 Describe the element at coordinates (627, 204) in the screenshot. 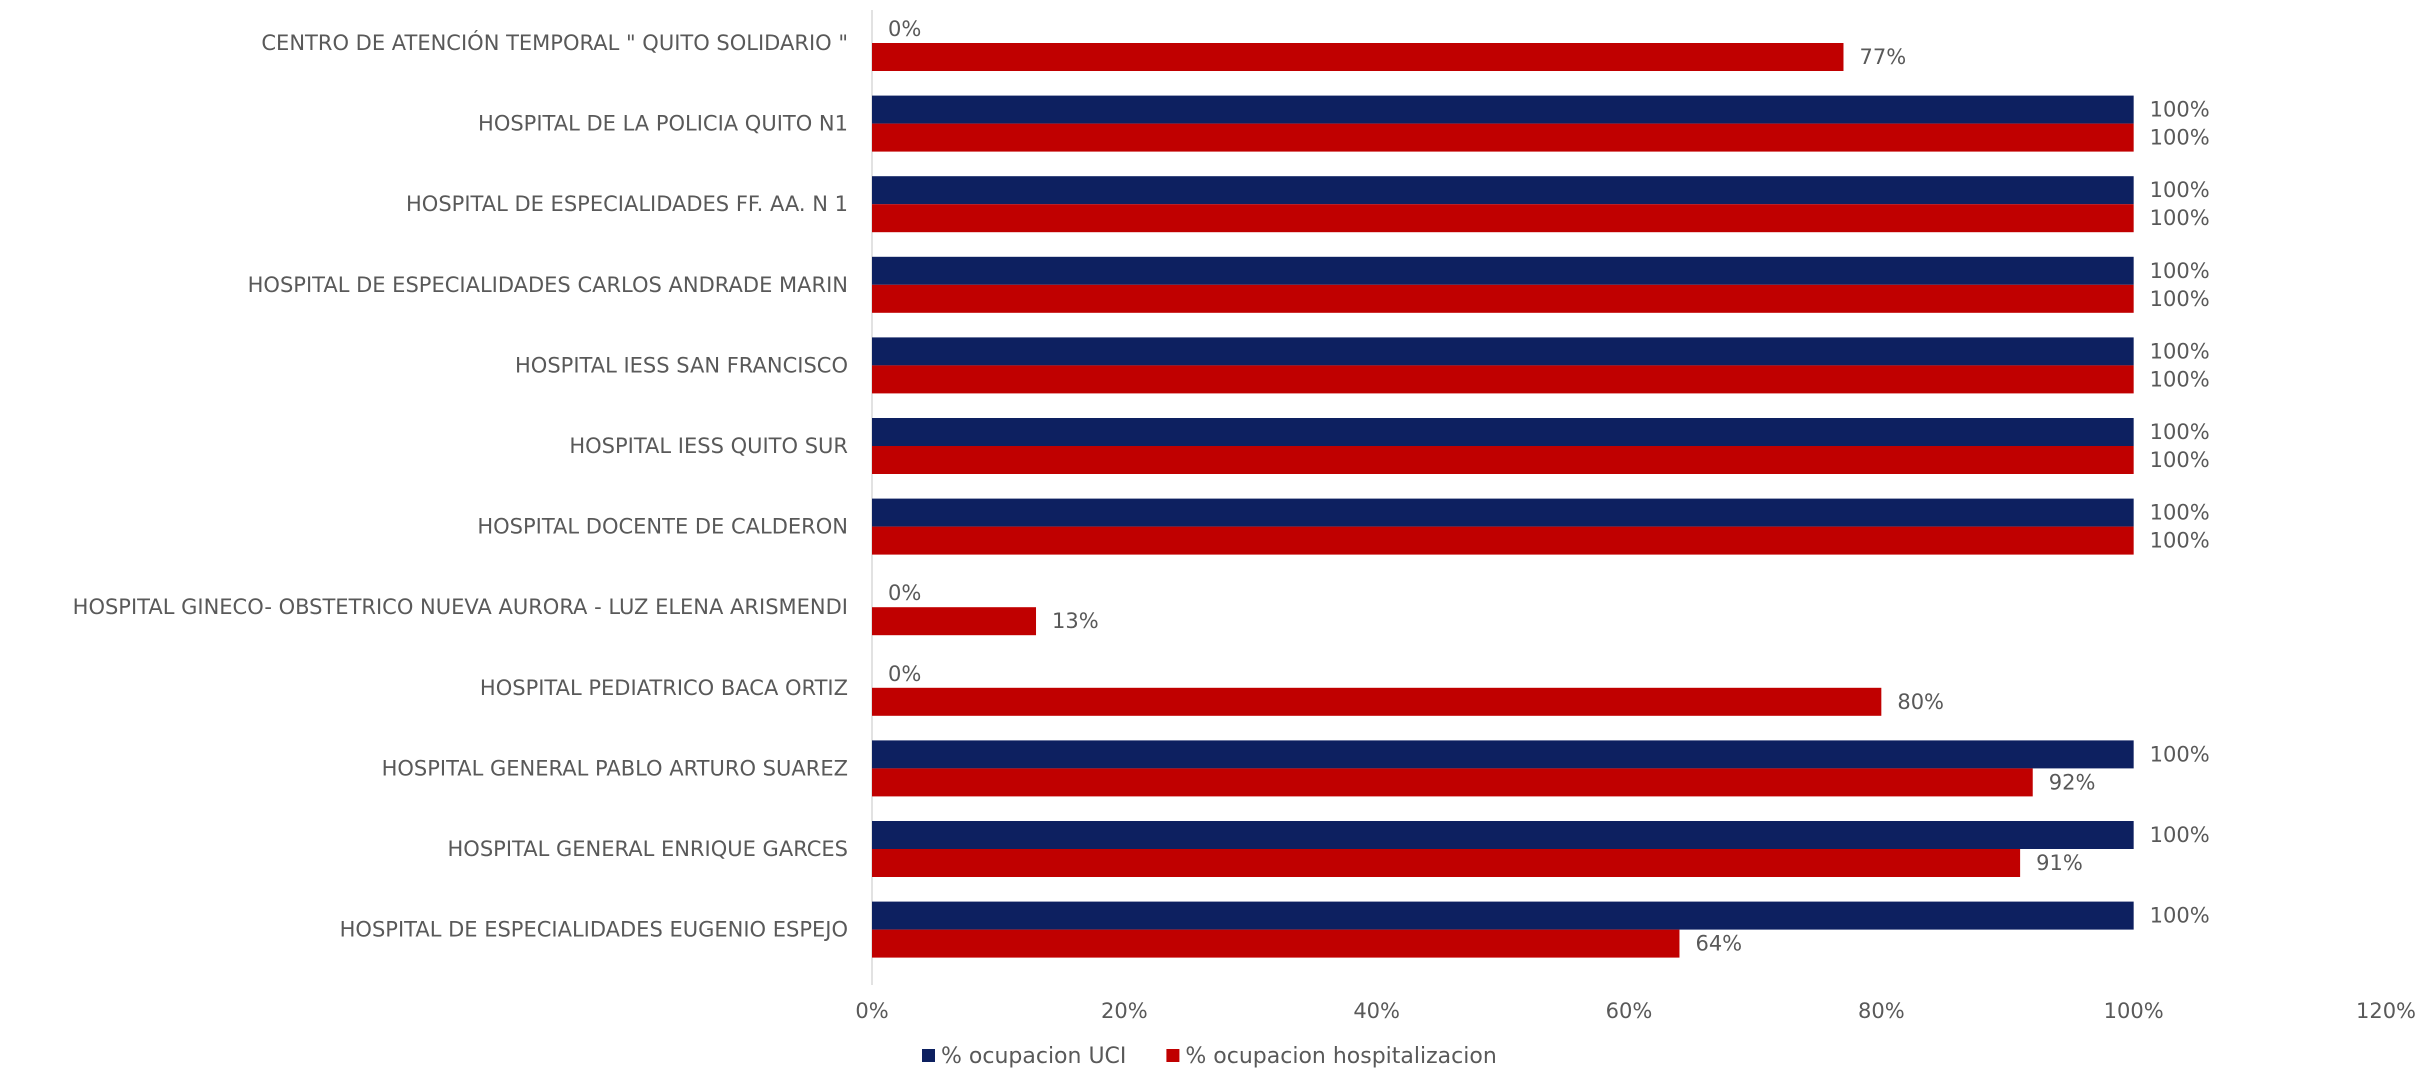

I see `category-label: HOSPITAL DE ESPECIALIDADES FF. AA. N 1` at that location.